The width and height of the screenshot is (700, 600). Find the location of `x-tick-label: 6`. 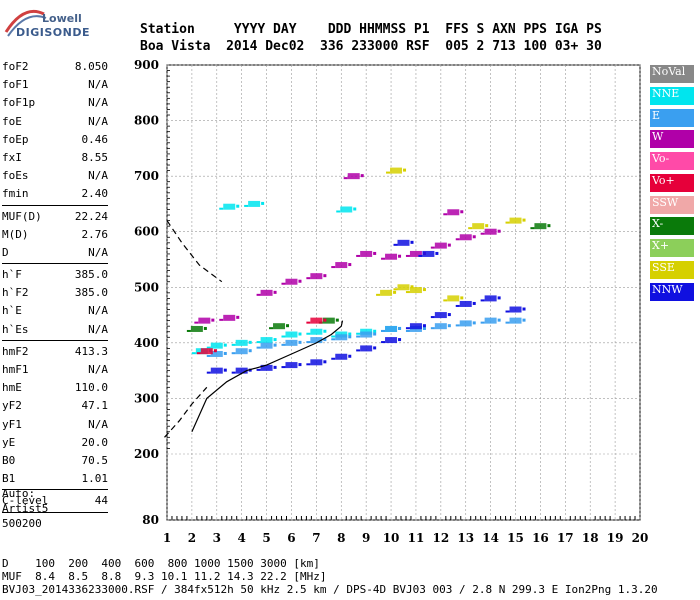

x-tick-label: 6 is located at coordinates (291, 538).